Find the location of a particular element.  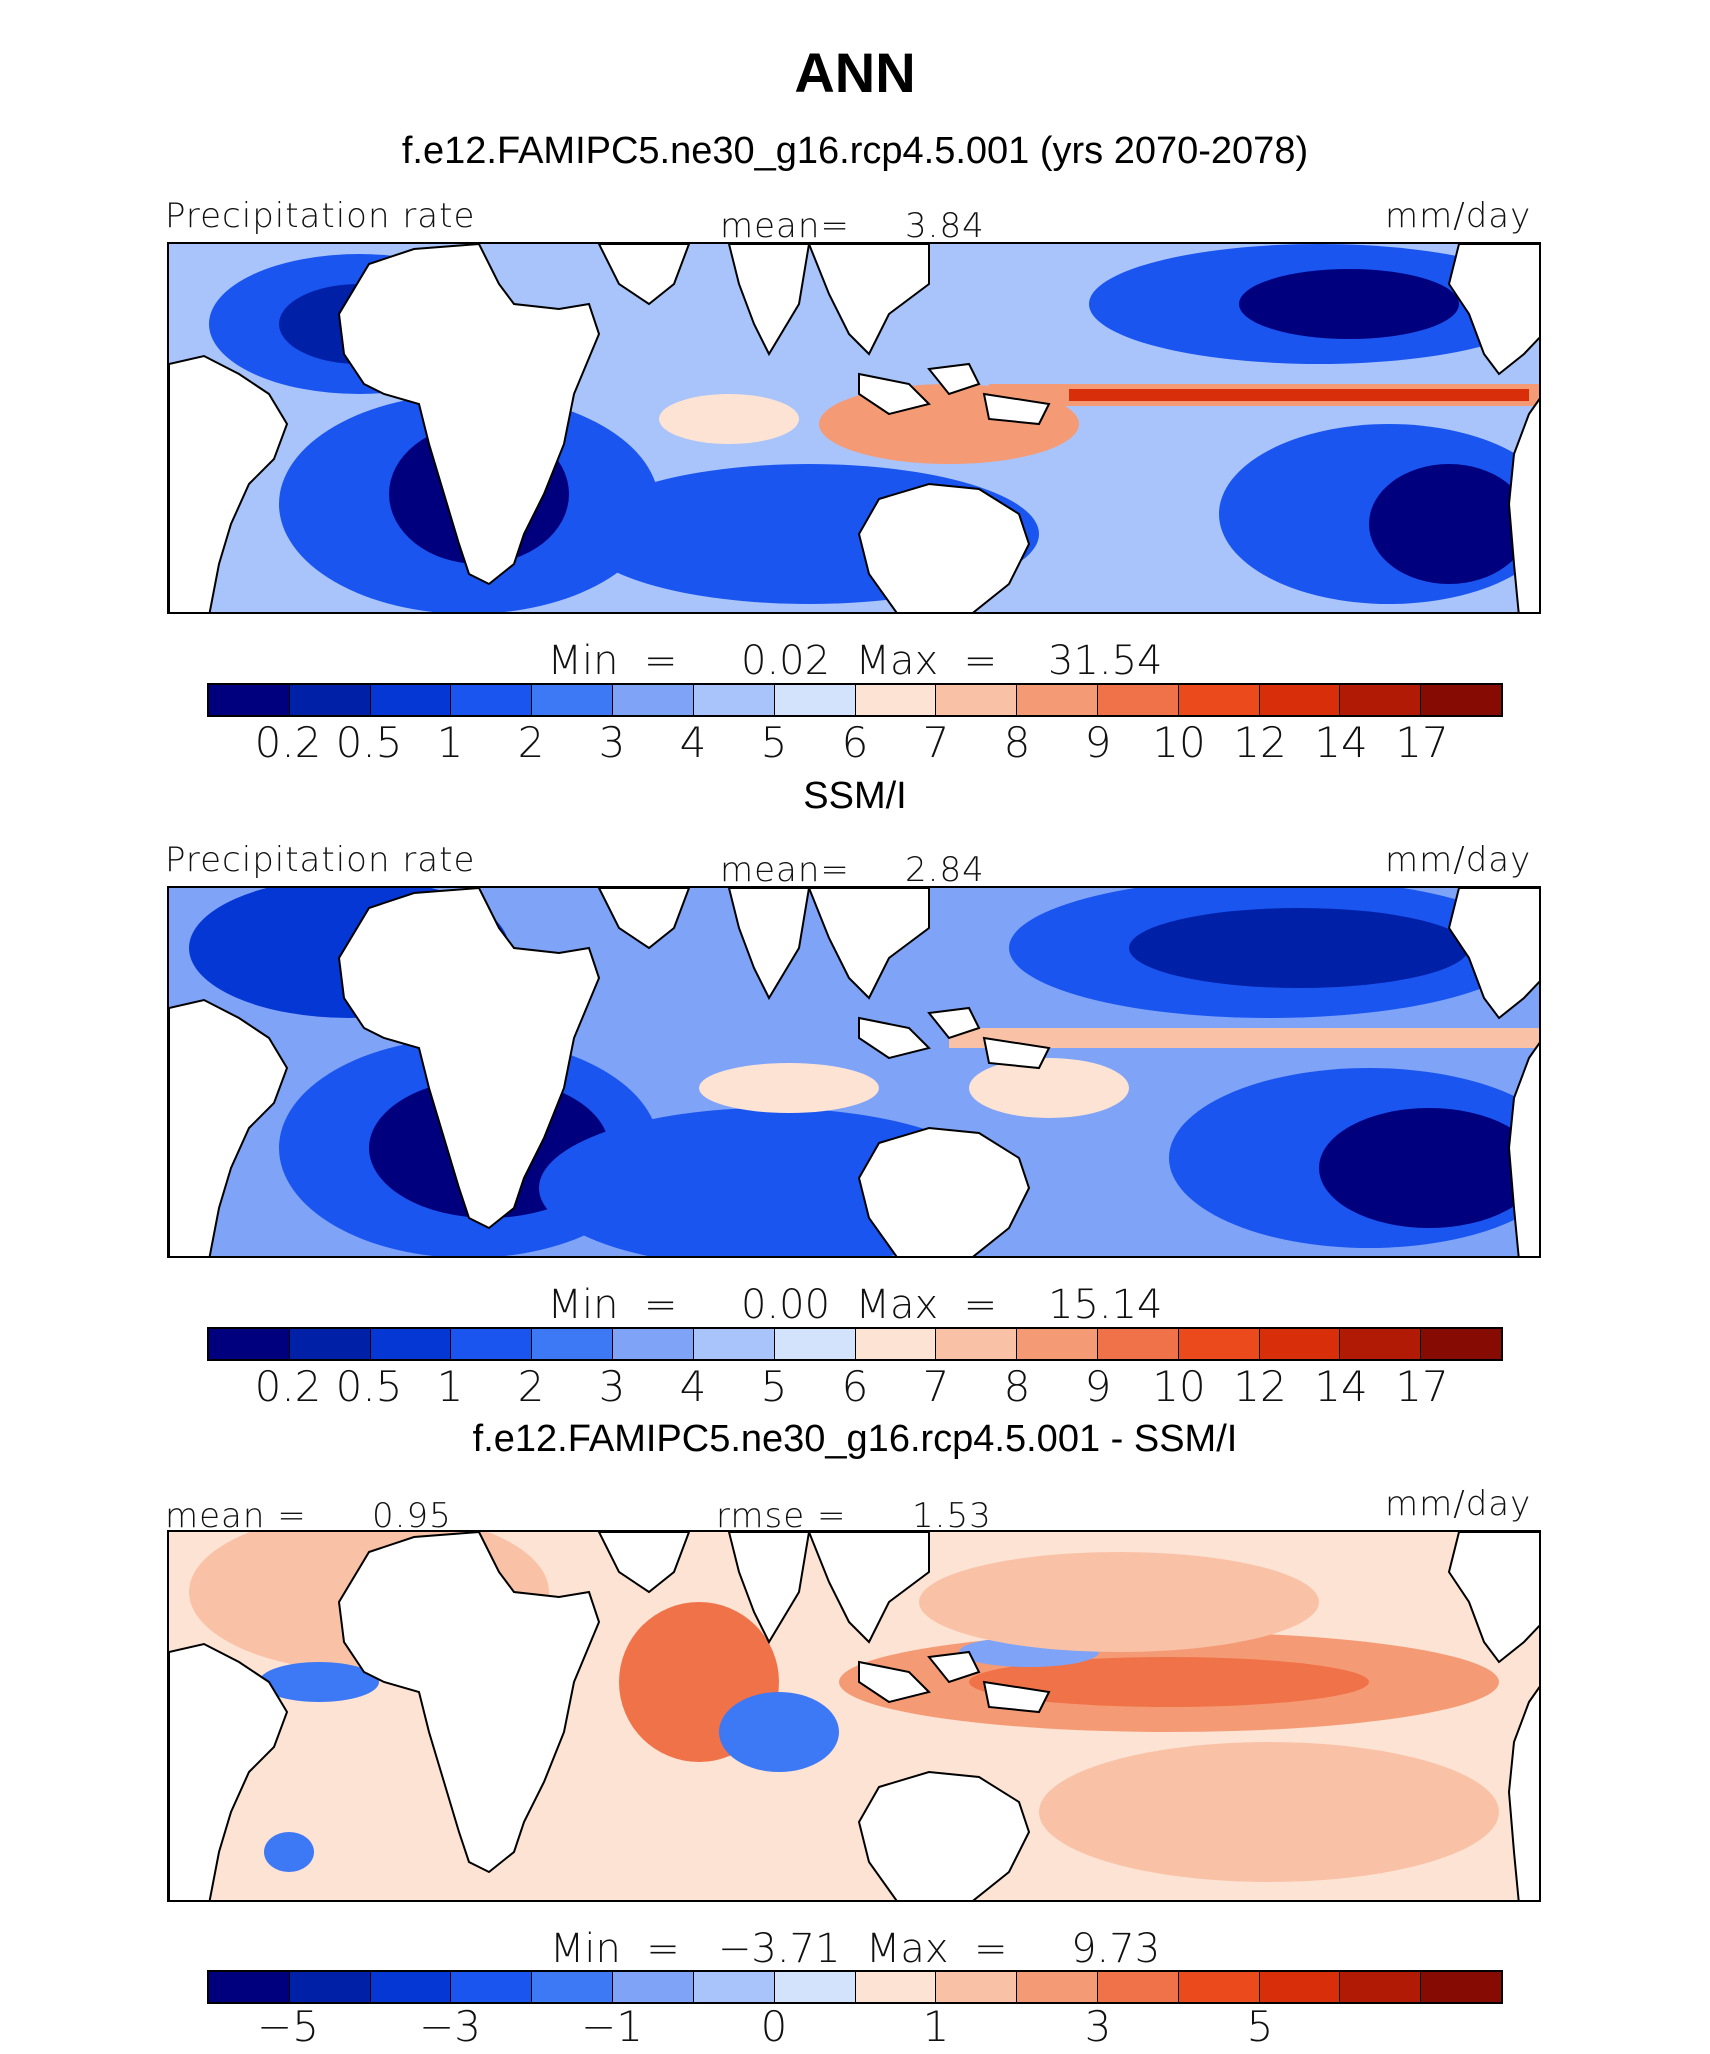

colorbar-tick-label: 0 is located at coordinates (774, 2026).